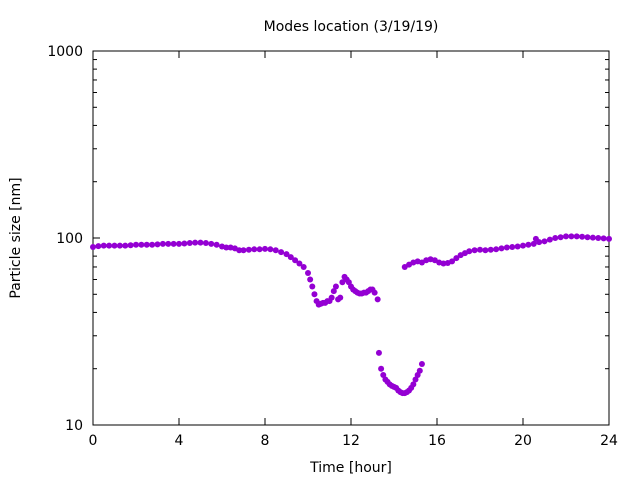 The width and height of the screenshot is (640, 484). What do you see at coordinates (609, 441) in the screenshot?
I see `x-tick-label: 24` at bounding box center [609, 441].